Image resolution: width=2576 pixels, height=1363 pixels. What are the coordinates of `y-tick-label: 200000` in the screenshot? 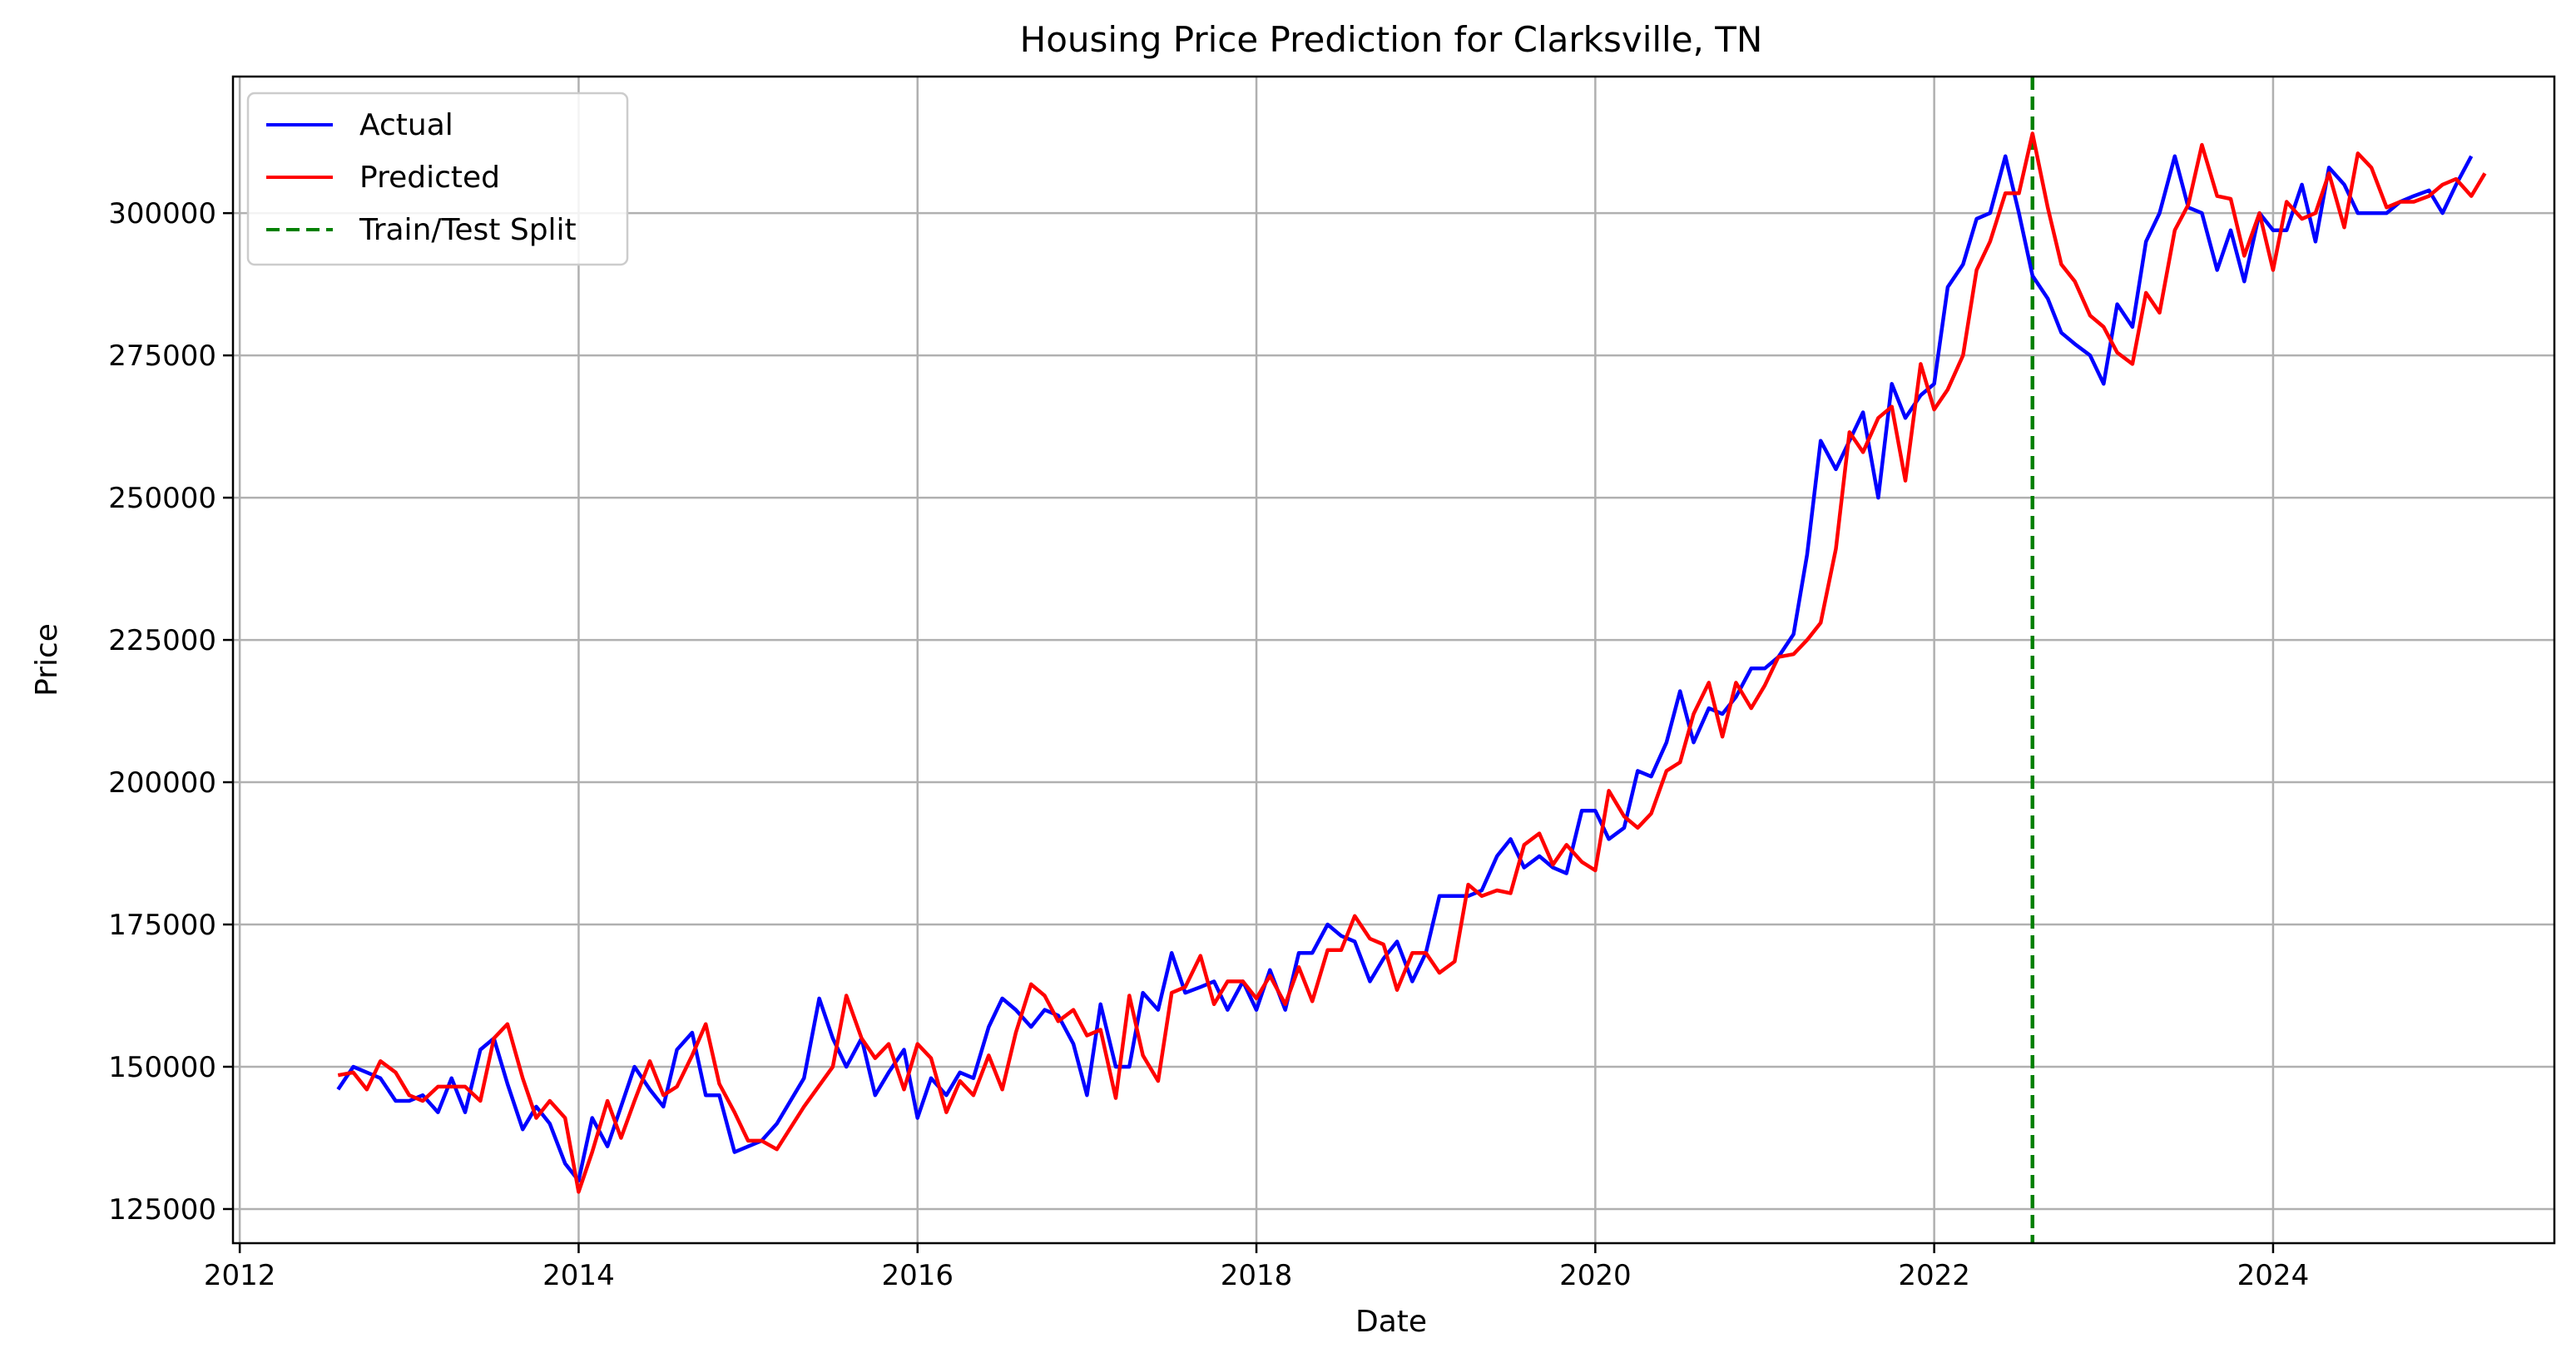 It's located at (162, 783).